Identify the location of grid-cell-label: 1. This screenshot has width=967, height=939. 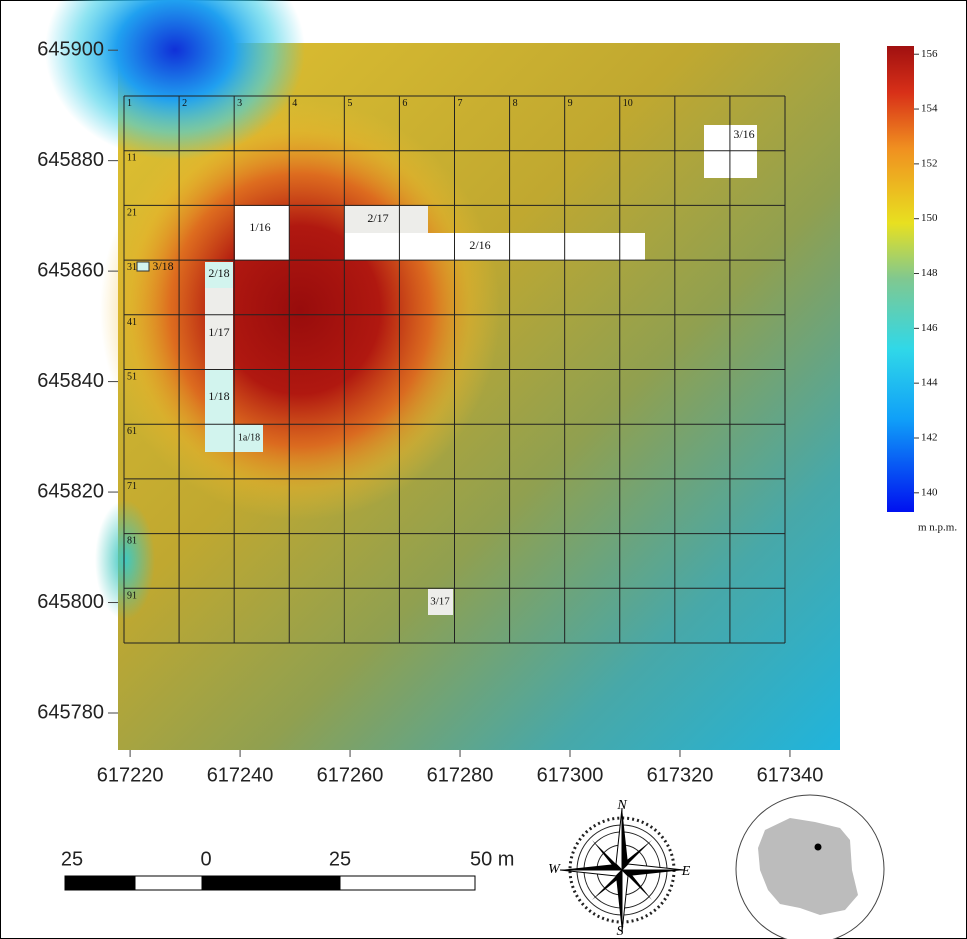
(129, 103).